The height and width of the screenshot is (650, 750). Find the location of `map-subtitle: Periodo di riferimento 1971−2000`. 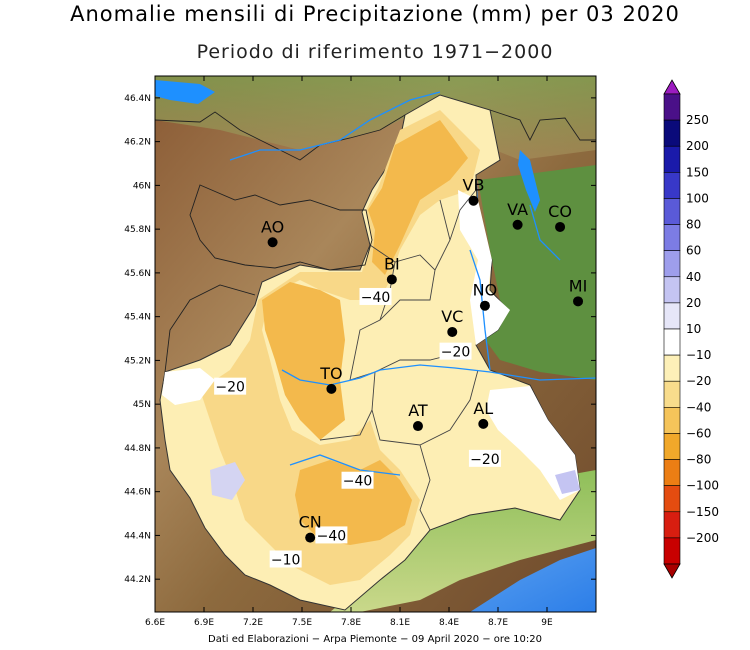

map-subtitle: Periodo di riferimento 1971−2000 is located at coordinates (375, 52).